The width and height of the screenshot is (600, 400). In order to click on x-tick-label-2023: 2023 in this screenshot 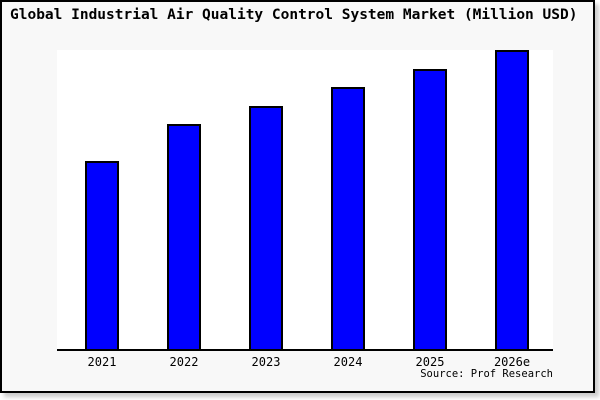, I will do `click(266, 362)`.